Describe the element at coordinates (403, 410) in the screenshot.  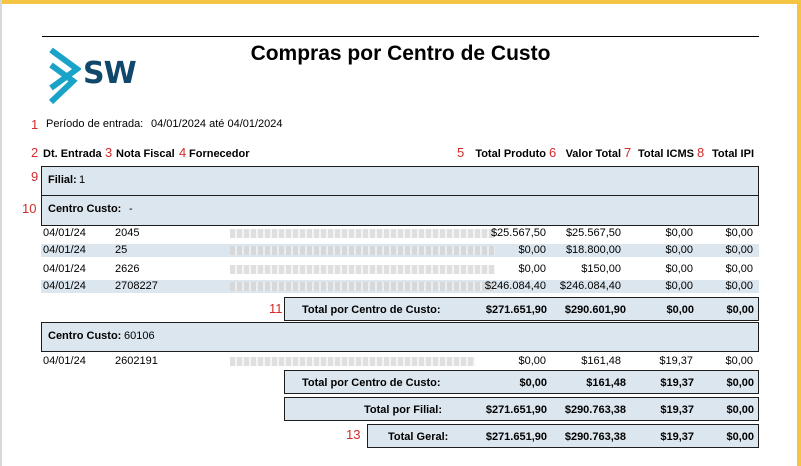
I see `filial-total-label: Total por Filial:` at that location.